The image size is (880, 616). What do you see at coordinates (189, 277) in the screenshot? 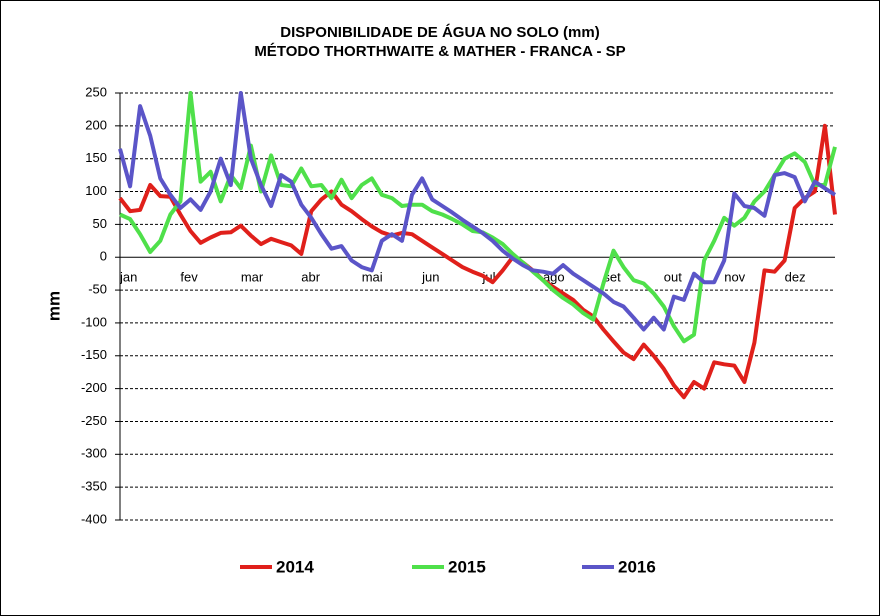
I see `x-tick-label: fev` at bounding box center [189, 277].